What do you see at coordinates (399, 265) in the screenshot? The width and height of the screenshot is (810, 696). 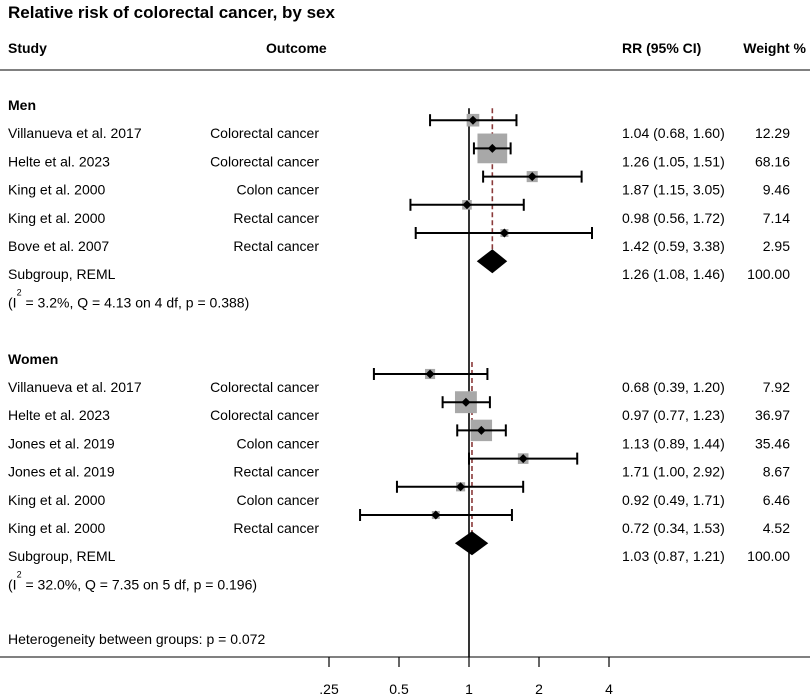 I see `subgroup-row: Subgroup, REML 1.26 (1.08, 1.46) 100.00` at bounding box center [399, 265].